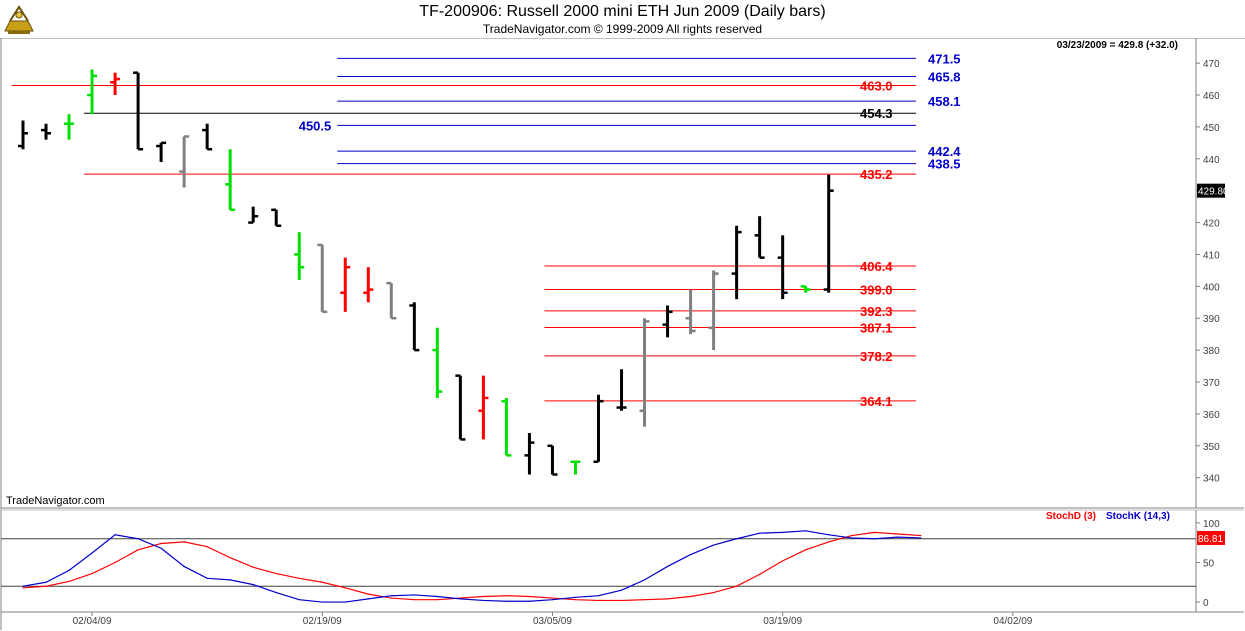 Image resolution: width=1245 pixels, height=631 pixels. Describe the element at coordinates (876, 85) in the screenshot. I see `level-label: 463.0` at that location.